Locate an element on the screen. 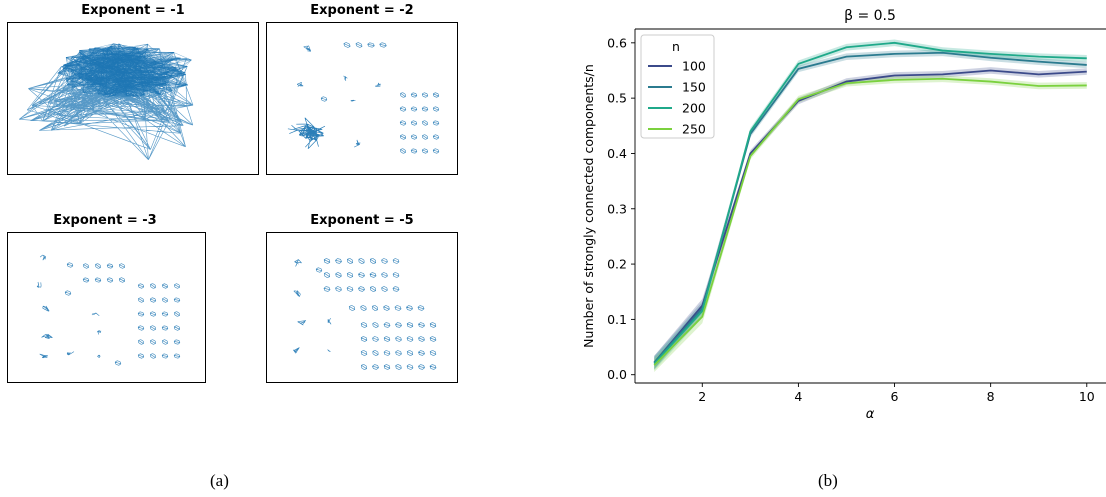 The height and width of the screenshot is (497, 1106). graph-title-exp-3: Exponent = -3 is located at coordinates (105, 220).